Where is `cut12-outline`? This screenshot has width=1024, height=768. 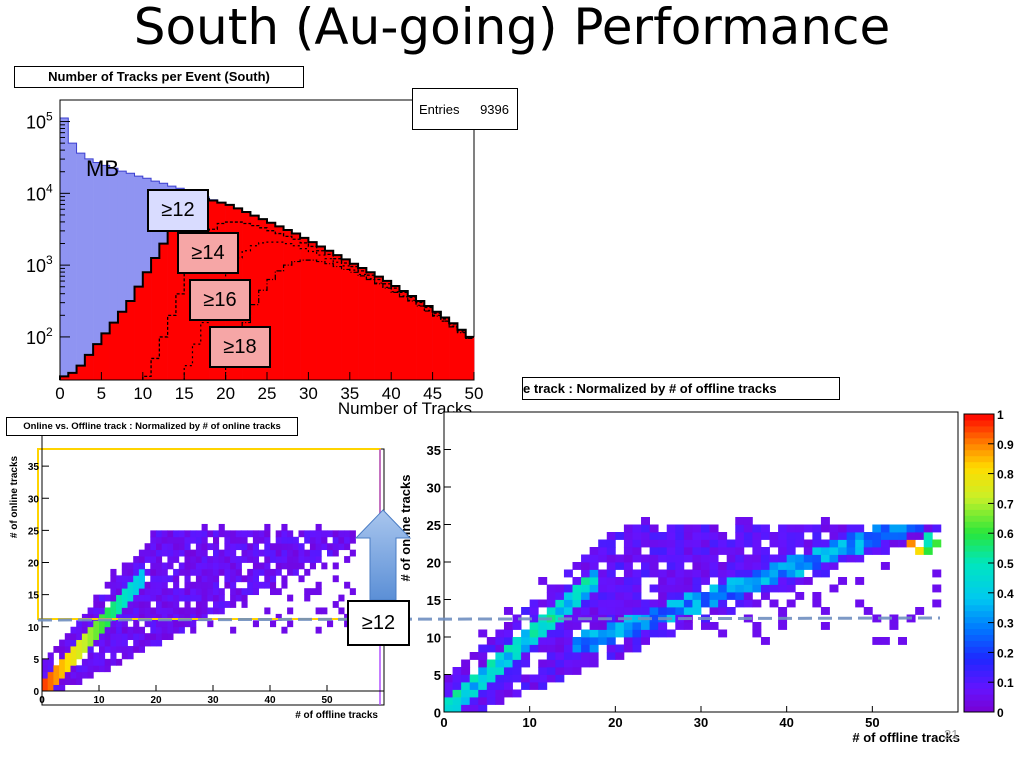
cut12-outline is located at coordinates (266, 289).